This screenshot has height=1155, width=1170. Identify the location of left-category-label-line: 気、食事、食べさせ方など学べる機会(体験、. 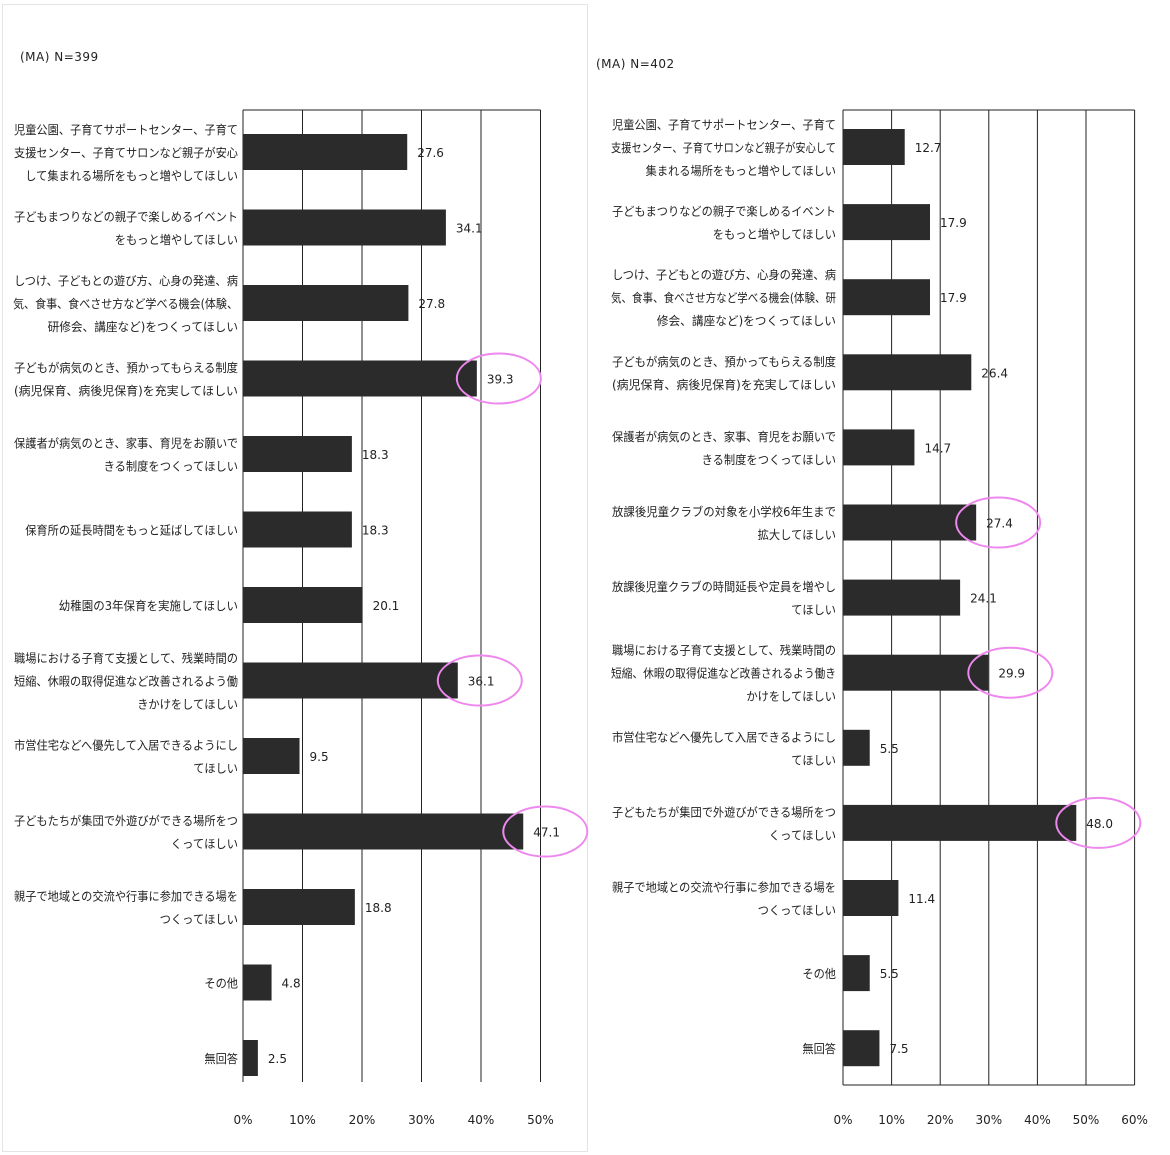
(125, 303).